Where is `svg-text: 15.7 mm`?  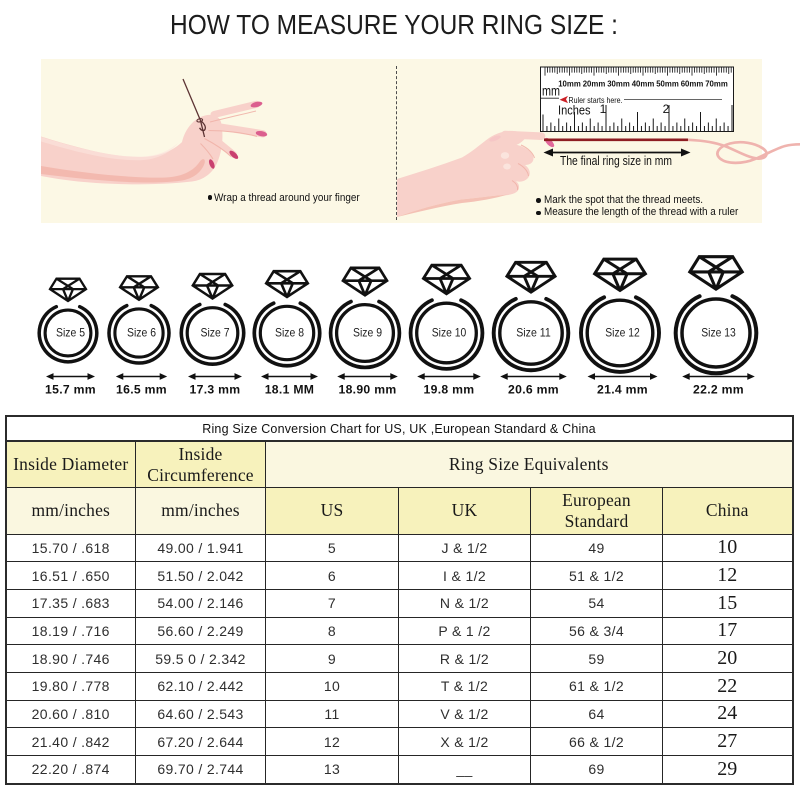
svg-text: 15.7 mm is located at coordinates (70, 390).